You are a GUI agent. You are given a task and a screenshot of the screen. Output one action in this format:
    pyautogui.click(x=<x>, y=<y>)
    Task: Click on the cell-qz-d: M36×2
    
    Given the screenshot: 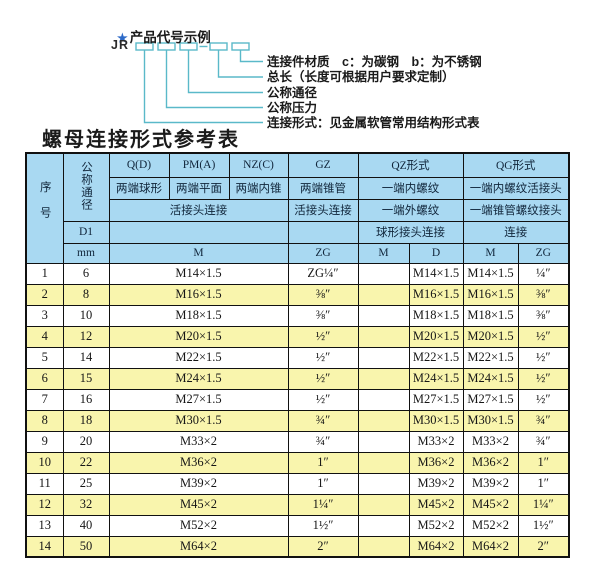 What is the action you would take?
    pyautogui.click(x=436, y=462)
    